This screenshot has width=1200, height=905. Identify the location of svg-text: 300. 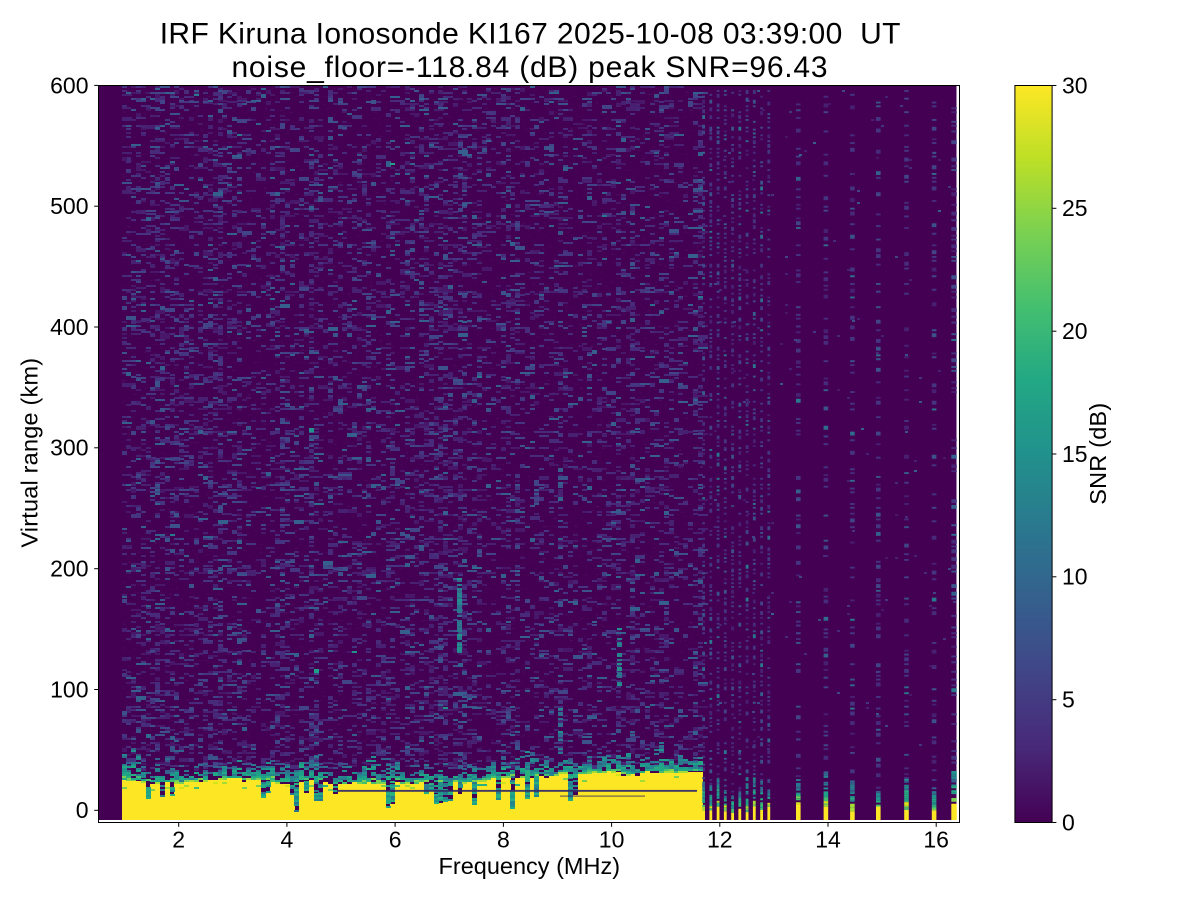
(69, 448).